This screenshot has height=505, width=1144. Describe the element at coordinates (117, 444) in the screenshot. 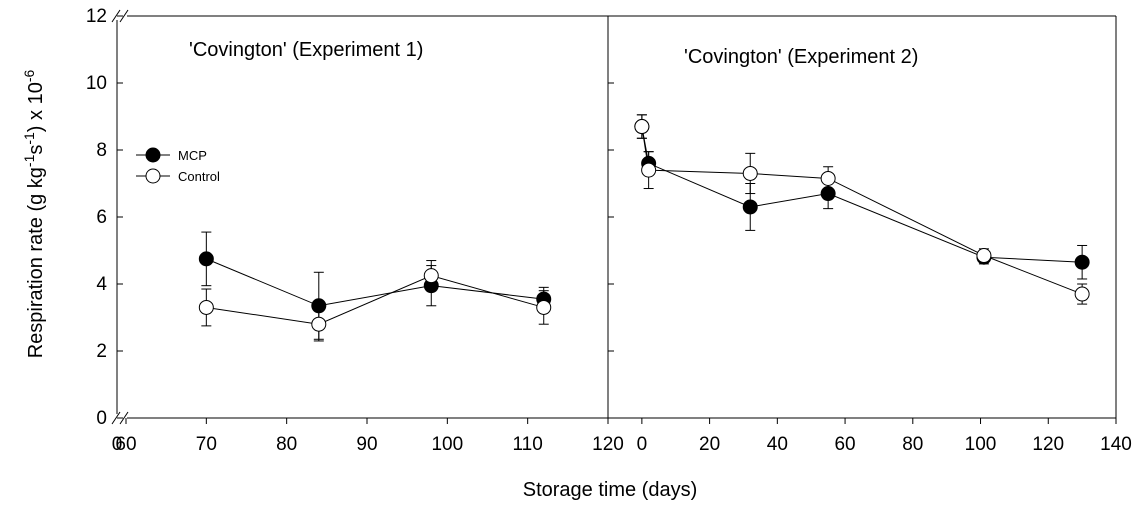

I see `x1-tick-label-0: 0` at that location.